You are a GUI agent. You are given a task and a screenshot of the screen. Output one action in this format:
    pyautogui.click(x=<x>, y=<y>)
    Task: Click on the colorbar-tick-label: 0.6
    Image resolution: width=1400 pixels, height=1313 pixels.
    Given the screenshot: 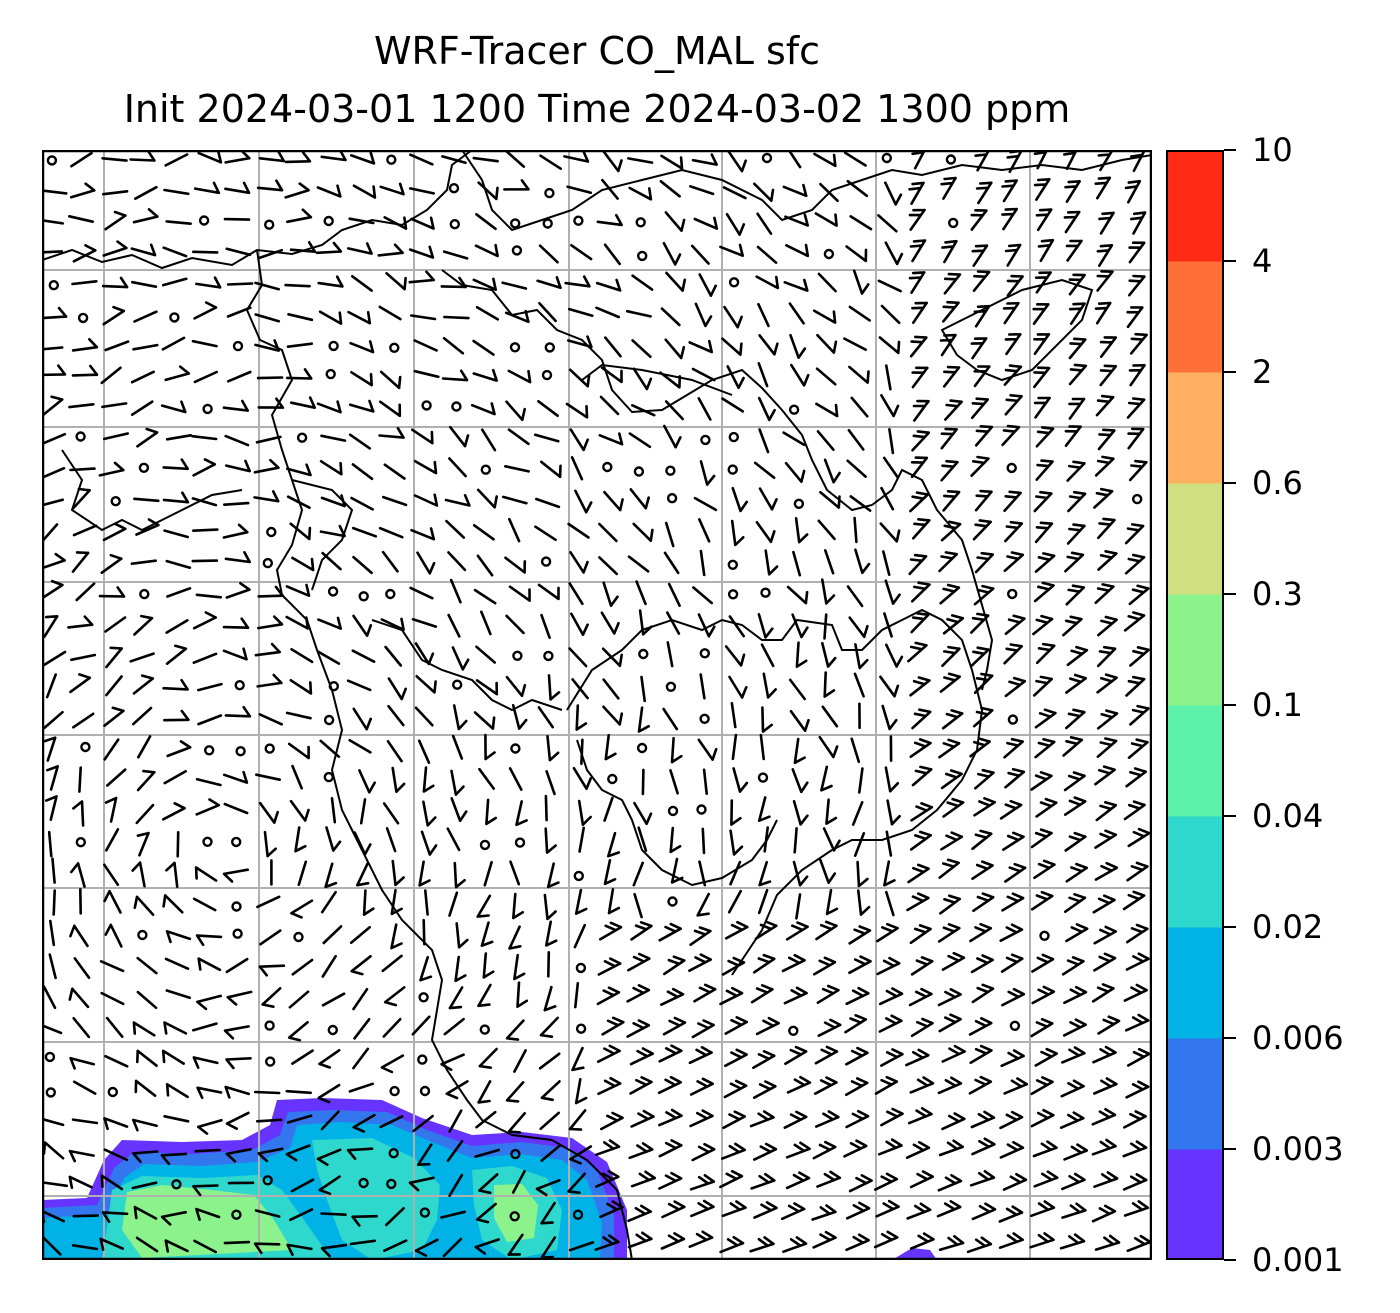 What is the action you would take?
    pyautogui.click(x=1277, y=483)
    